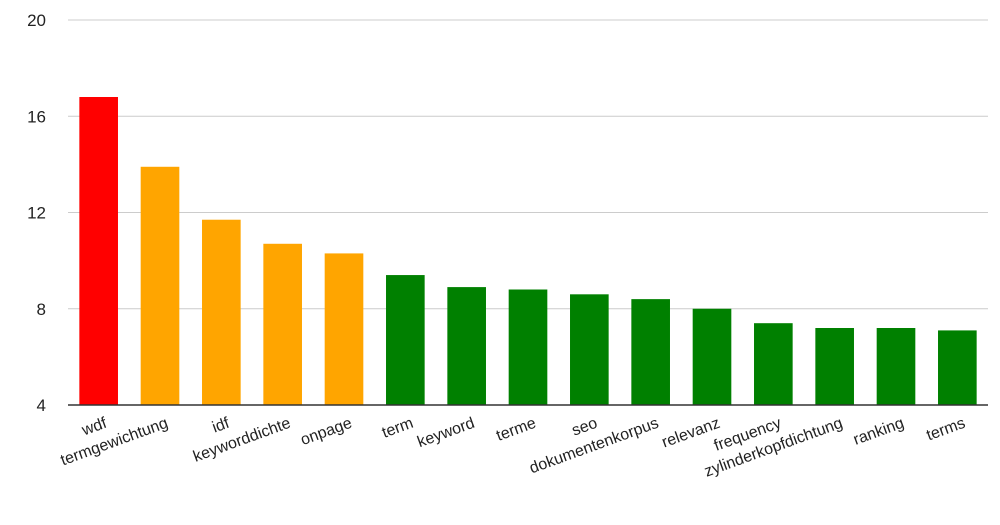 The width and height of the screenshot is (1000, 525). I want to click on x-tick-label: onpage, so click(326, 432).